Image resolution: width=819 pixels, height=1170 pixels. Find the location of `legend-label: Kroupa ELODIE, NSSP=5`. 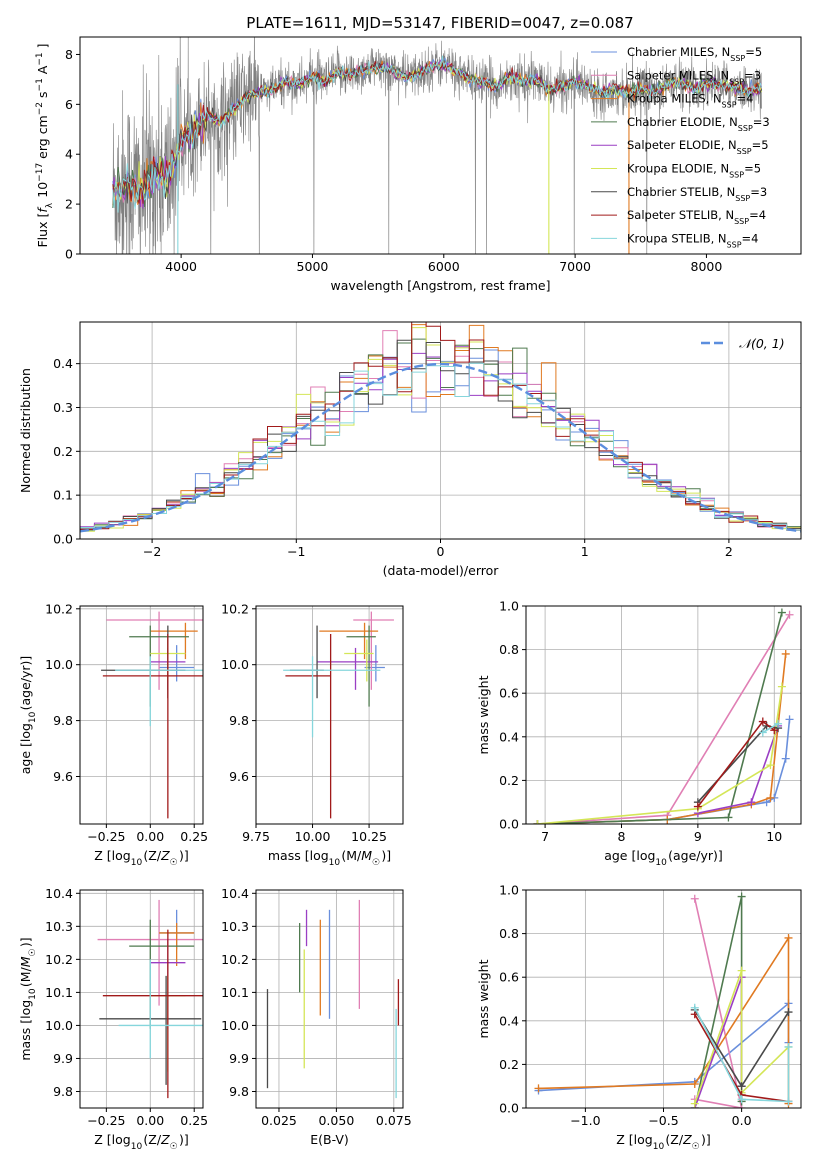

legend-label: Kroupa ELODIE, NSSP=5 is located at coordinates (694, 171).